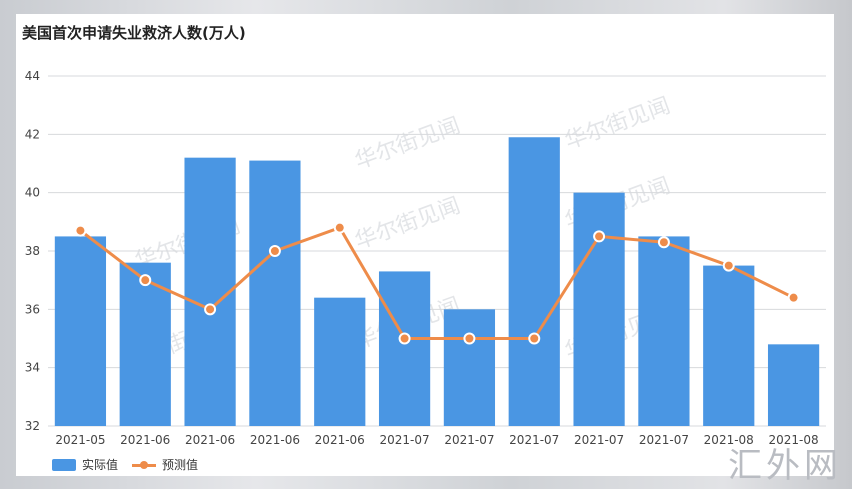 This screenshot has height=489, width=852. I want to click on y-tick-label: 40, so click(32, 193).